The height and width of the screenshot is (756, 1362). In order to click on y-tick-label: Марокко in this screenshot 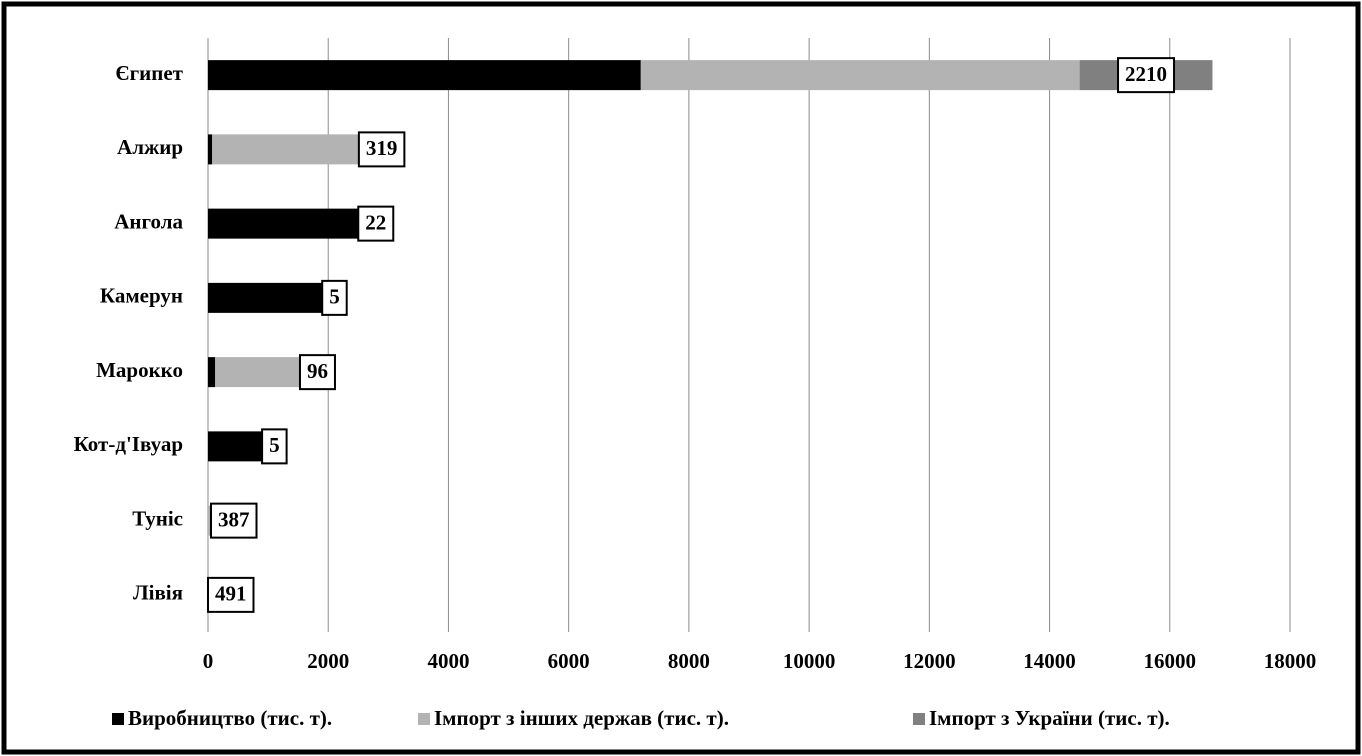, I will do `click(139, 370)`.